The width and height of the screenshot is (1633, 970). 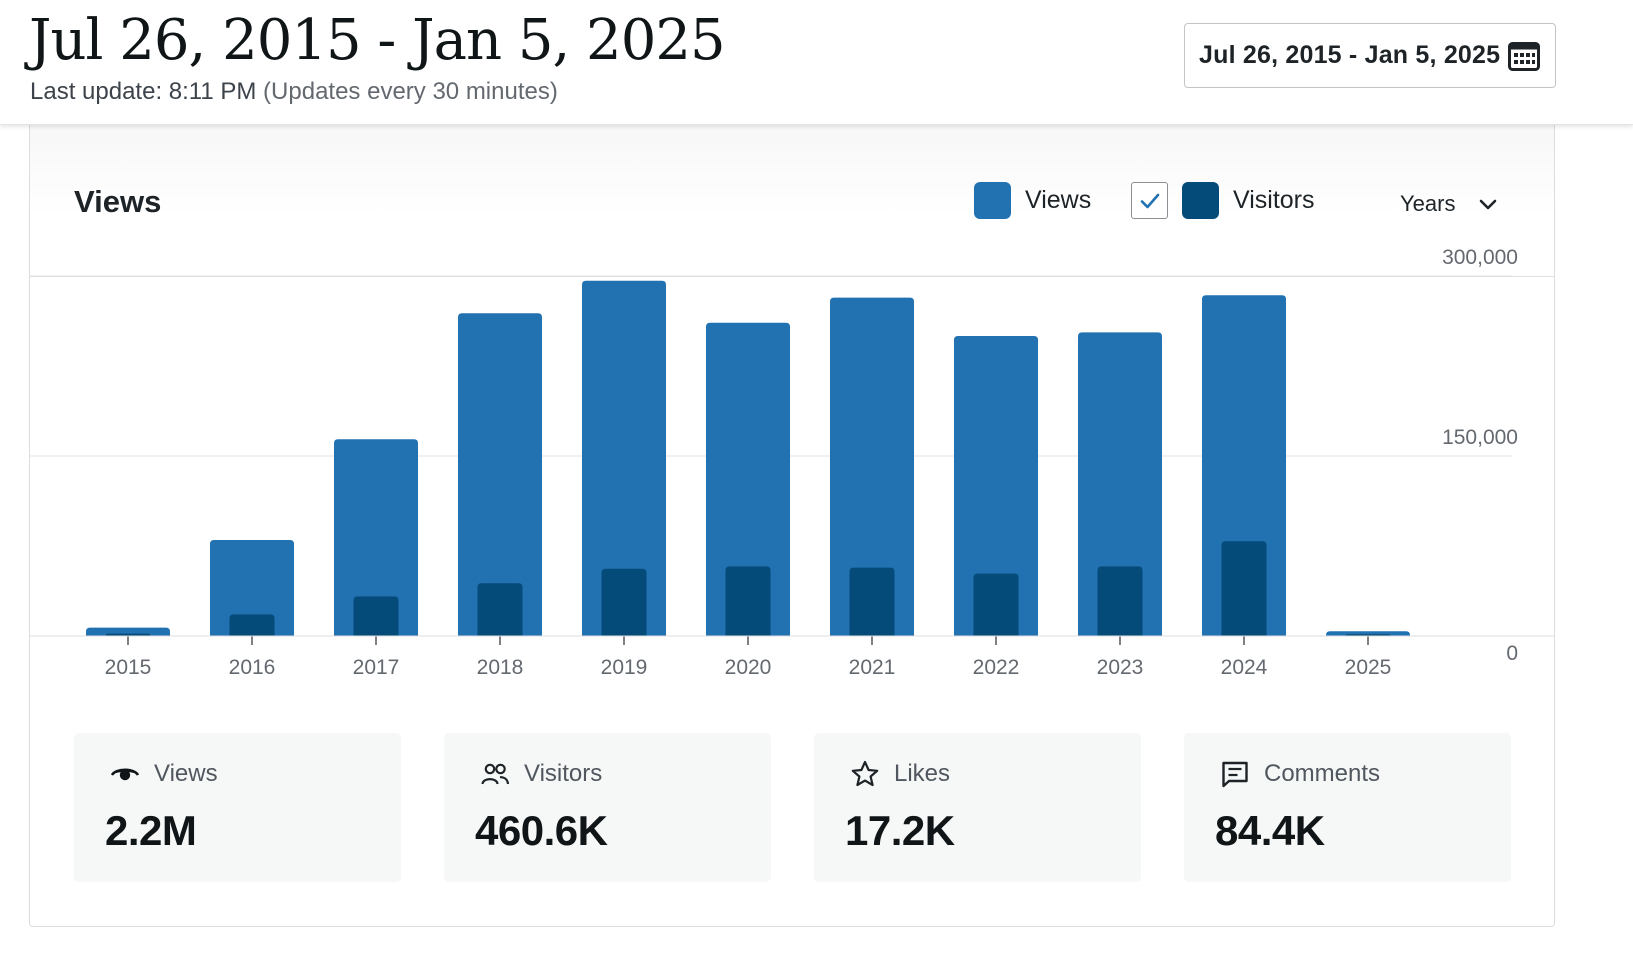 What do you see at coordinates (624, 602) in the screenshot?
I see `bar-visitors-2019` at bounding box center [624, 602].